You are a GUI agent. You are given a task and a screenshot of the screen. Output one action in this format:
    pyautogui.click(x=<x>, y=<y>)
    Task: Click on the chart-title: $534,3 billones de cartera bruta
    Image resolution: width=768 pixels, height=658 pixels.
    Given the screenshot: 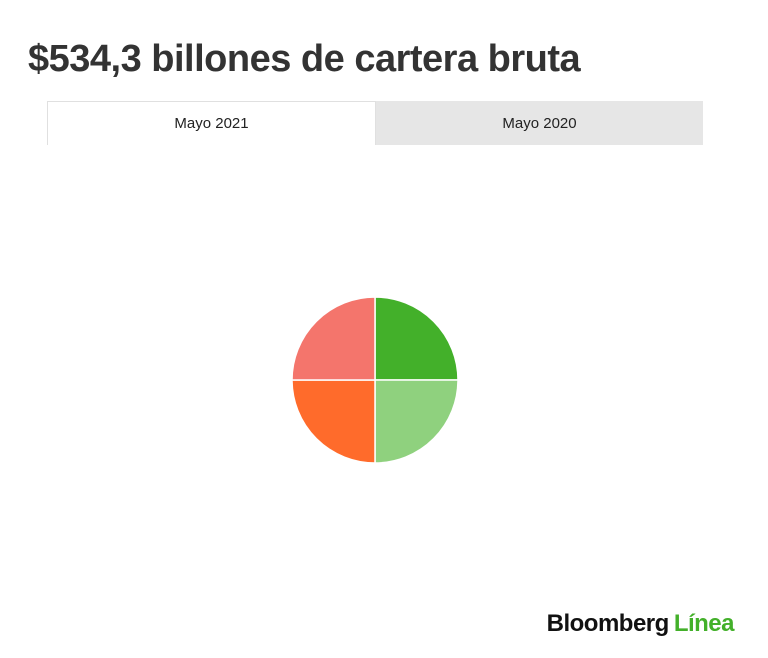 What is the action you would take?
    pyautogui.click(x=304, y=59)
    